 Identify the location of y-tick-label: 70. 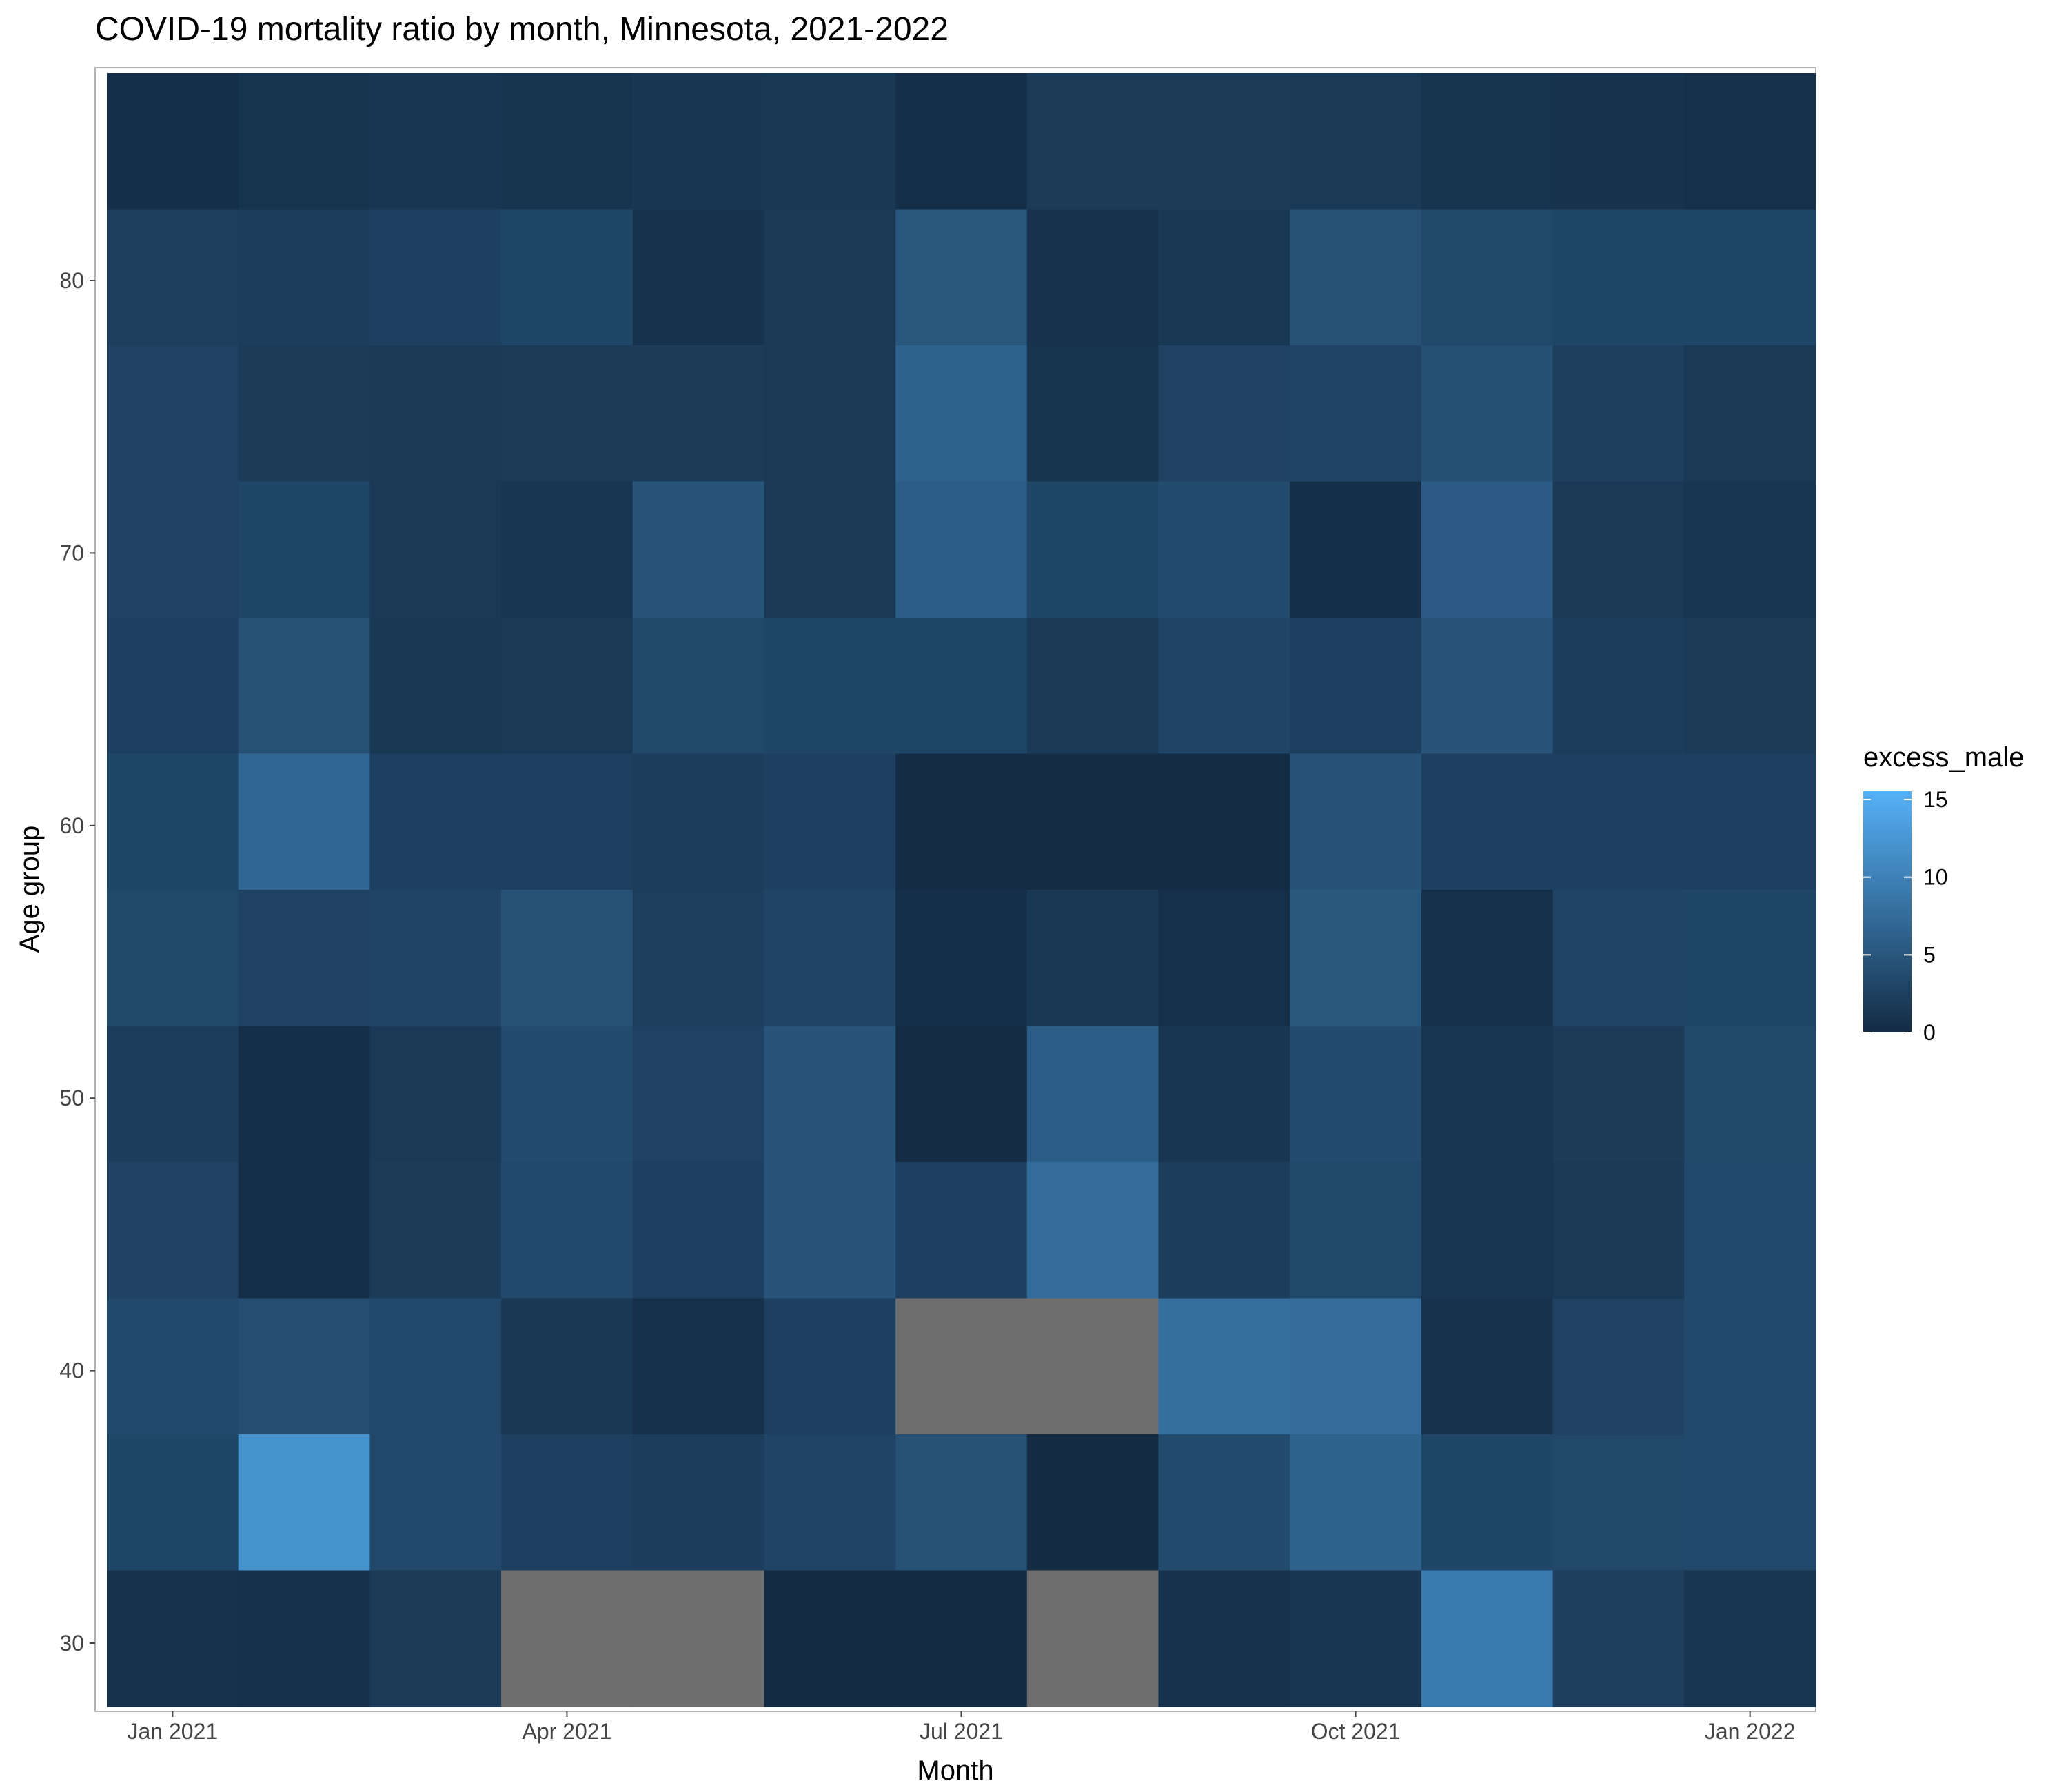
(71, 552).